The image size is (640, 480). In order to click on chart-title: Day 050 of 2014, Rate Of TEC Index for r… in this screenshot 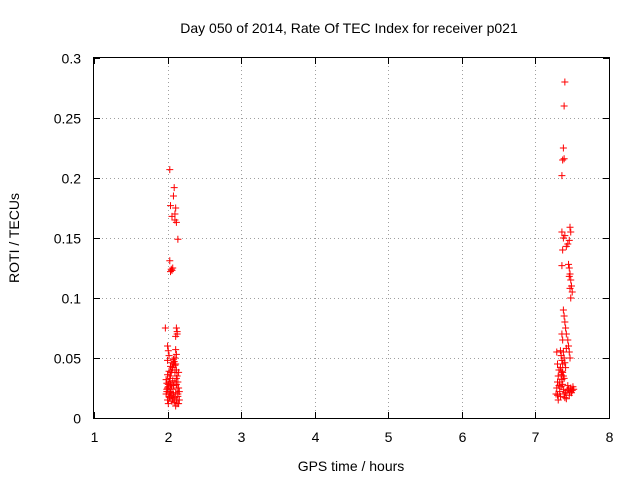, I will do `click(349, 28)`.